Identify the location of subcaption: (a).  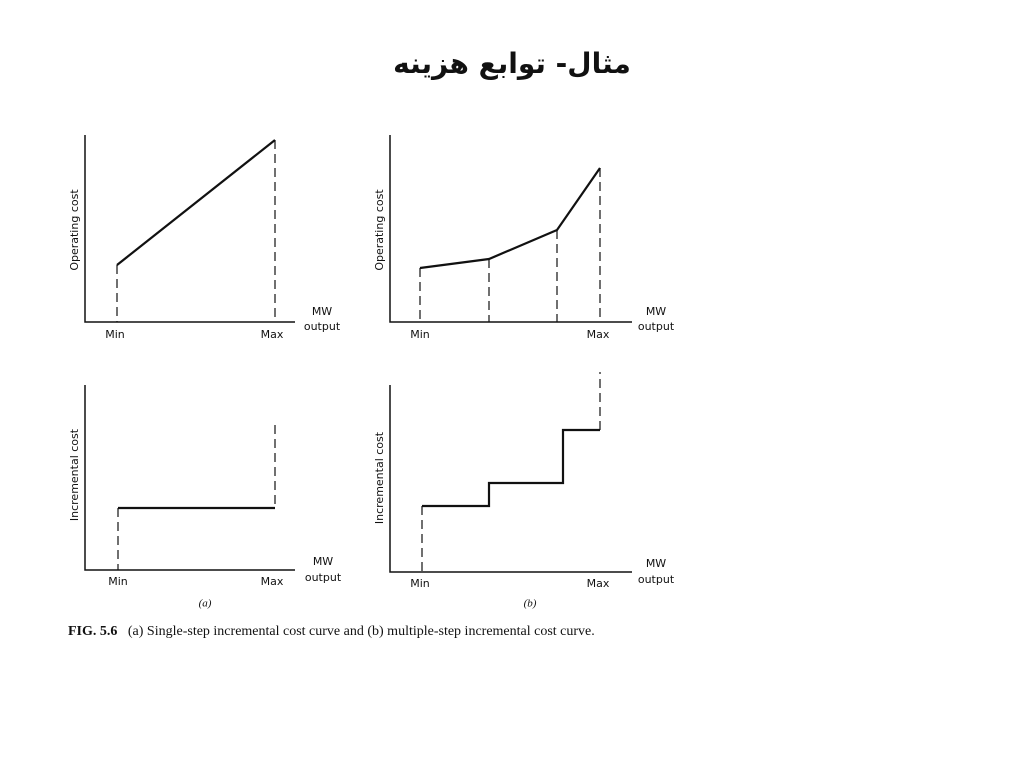
(205, 604).